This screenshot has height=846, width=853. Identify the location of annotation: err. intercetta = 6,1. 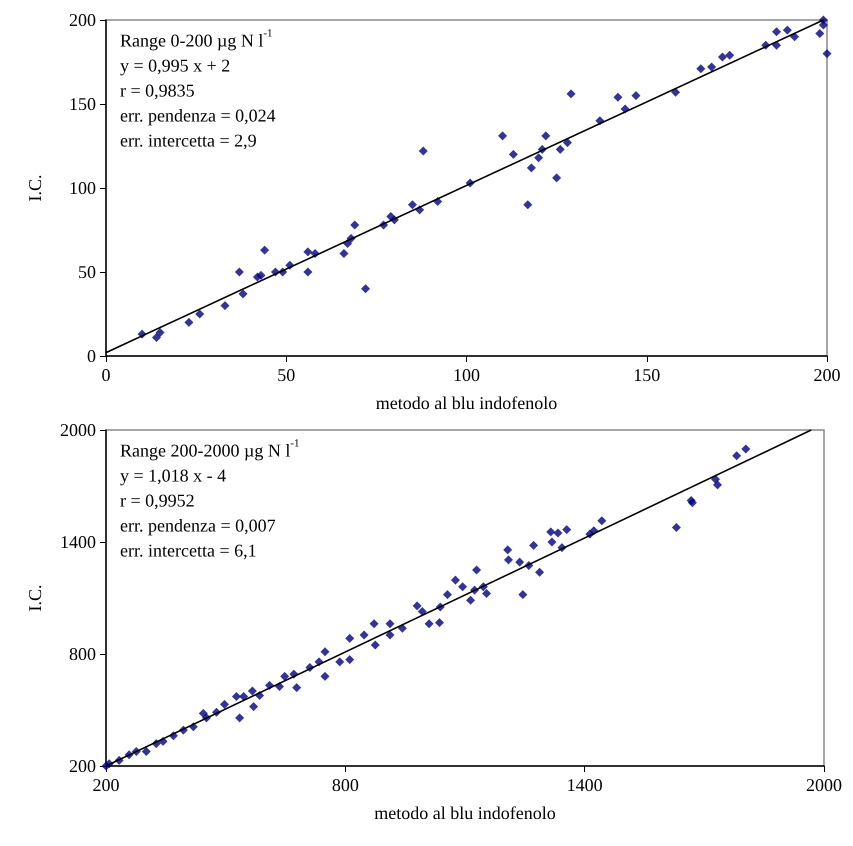
(188, 550).